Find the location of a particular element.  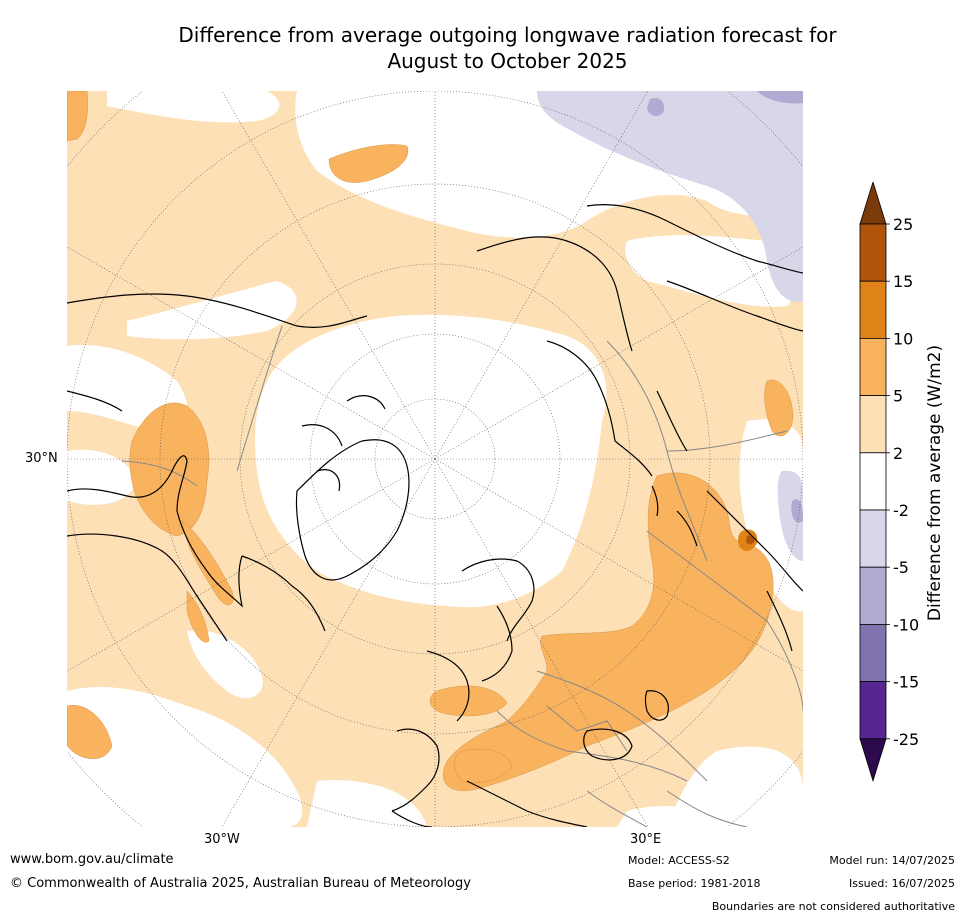

lon-label-30e: 30°E is located at coordinates (646, 839).